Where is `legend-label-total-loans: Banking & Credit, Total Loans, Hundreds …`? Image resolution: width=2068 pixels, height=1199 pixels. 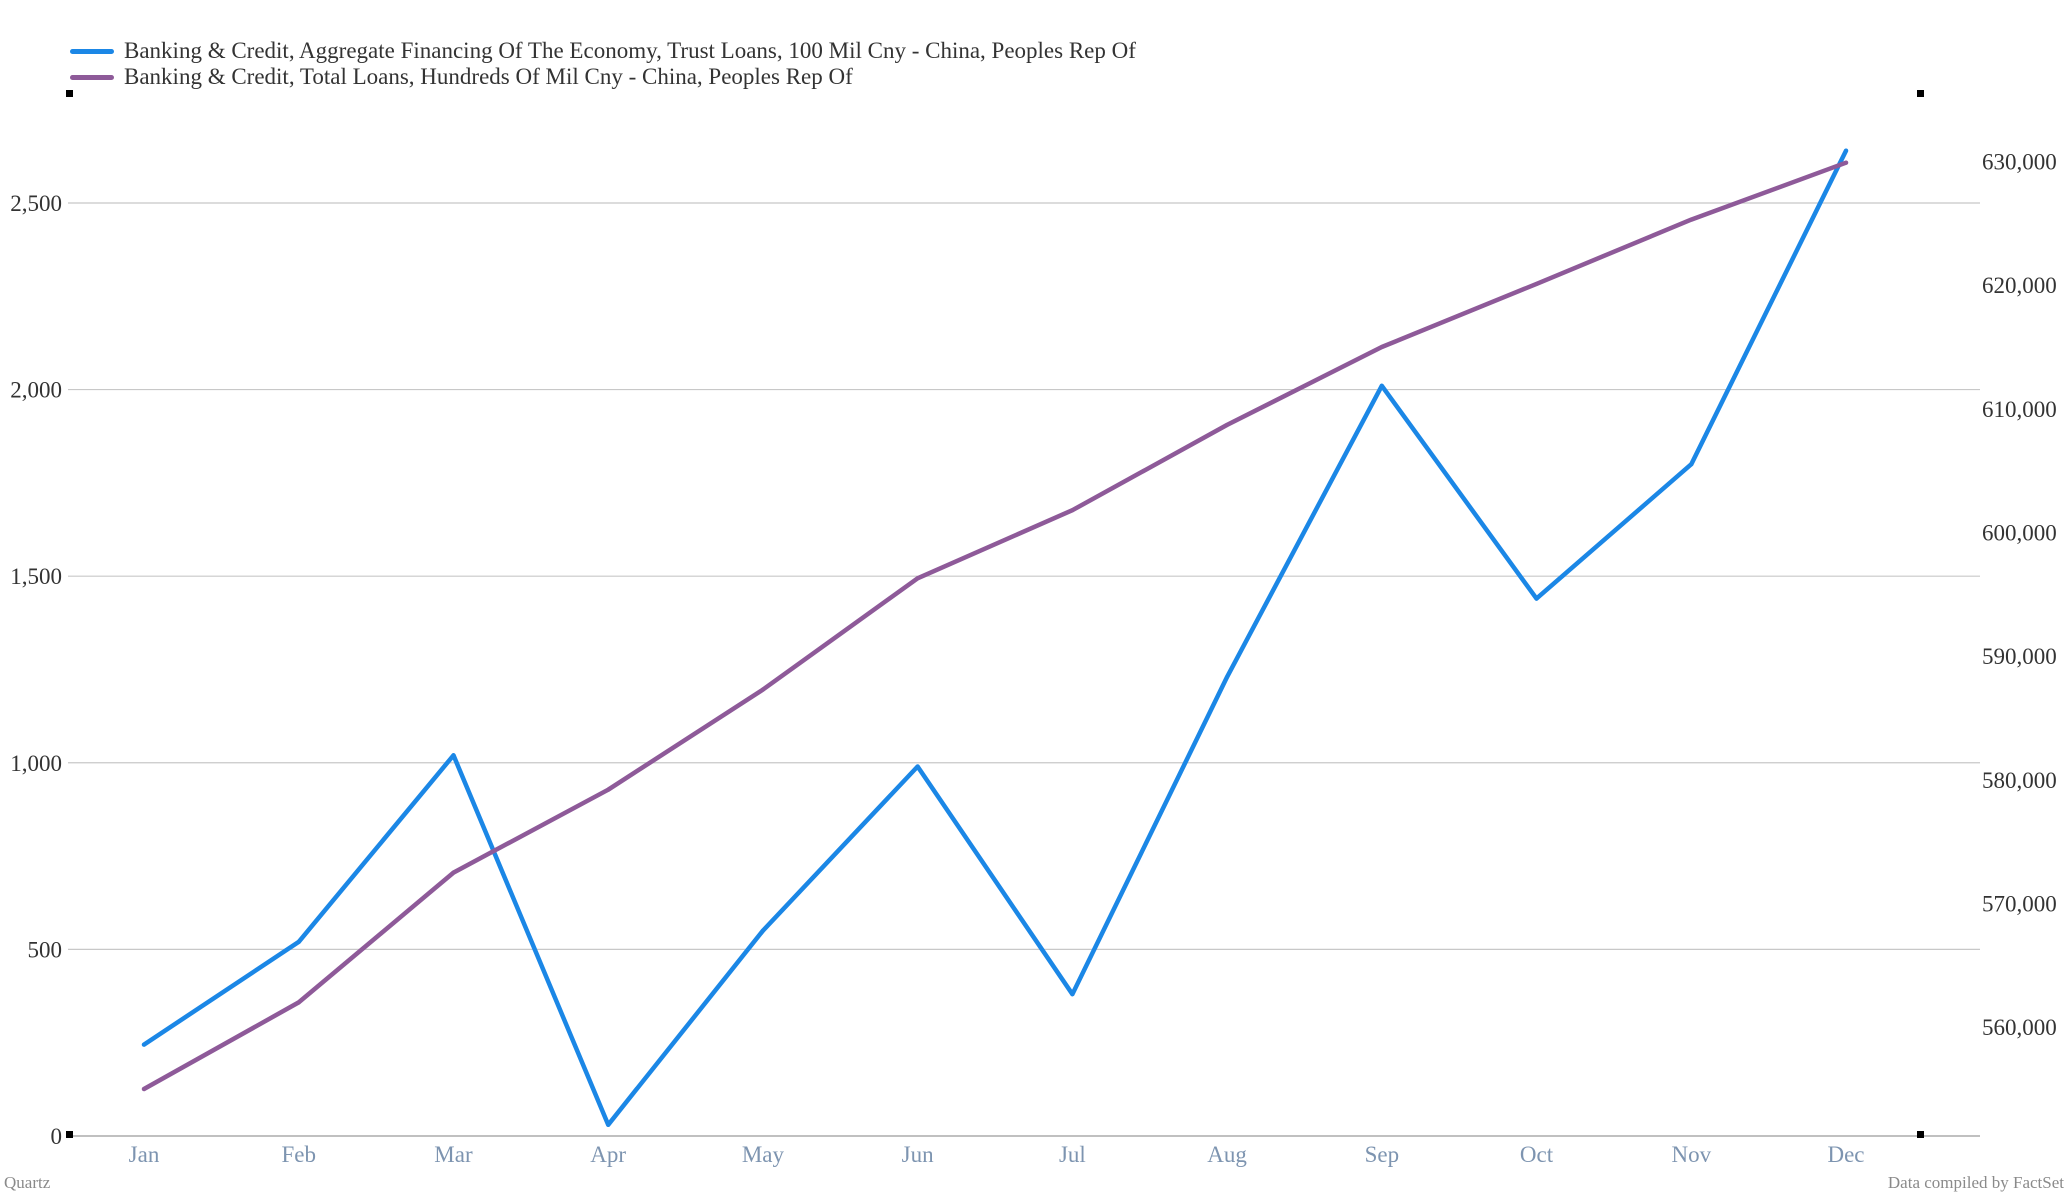
legend-label-total-loans: Banking & Credit, Total Loans, Hundreds … is located at coordinates (488, 76).